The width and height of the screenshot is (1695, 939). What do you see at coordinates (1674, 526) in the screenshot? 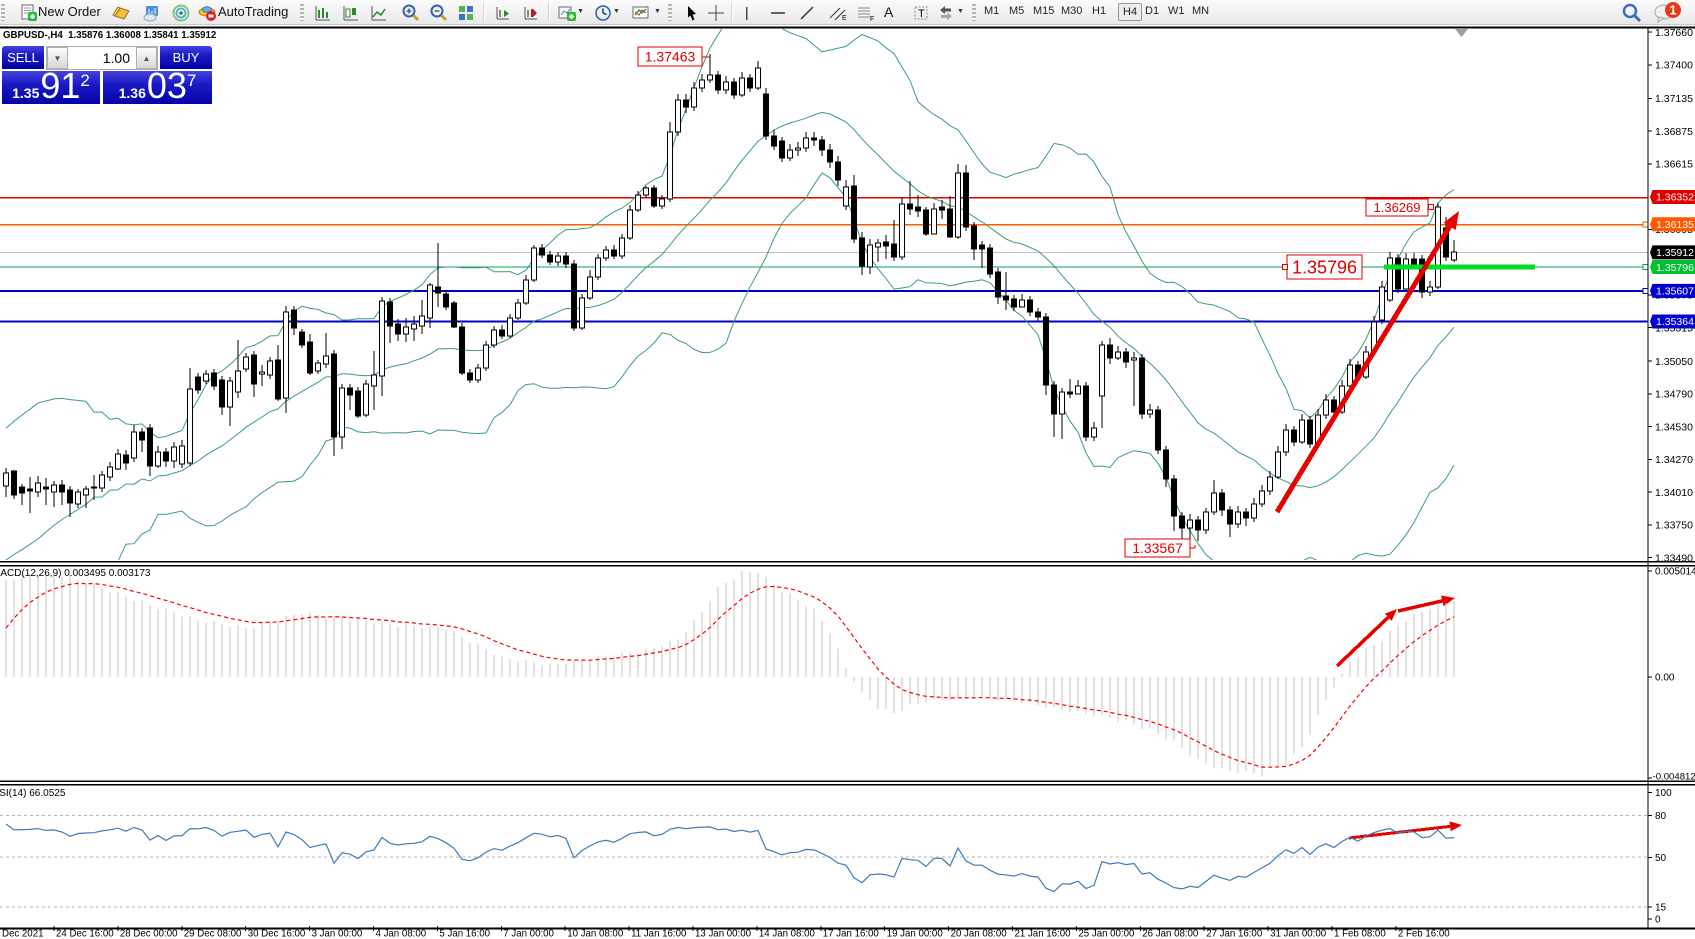
I see `svg-text: 1.33750` at bounding box center [1674, 526].